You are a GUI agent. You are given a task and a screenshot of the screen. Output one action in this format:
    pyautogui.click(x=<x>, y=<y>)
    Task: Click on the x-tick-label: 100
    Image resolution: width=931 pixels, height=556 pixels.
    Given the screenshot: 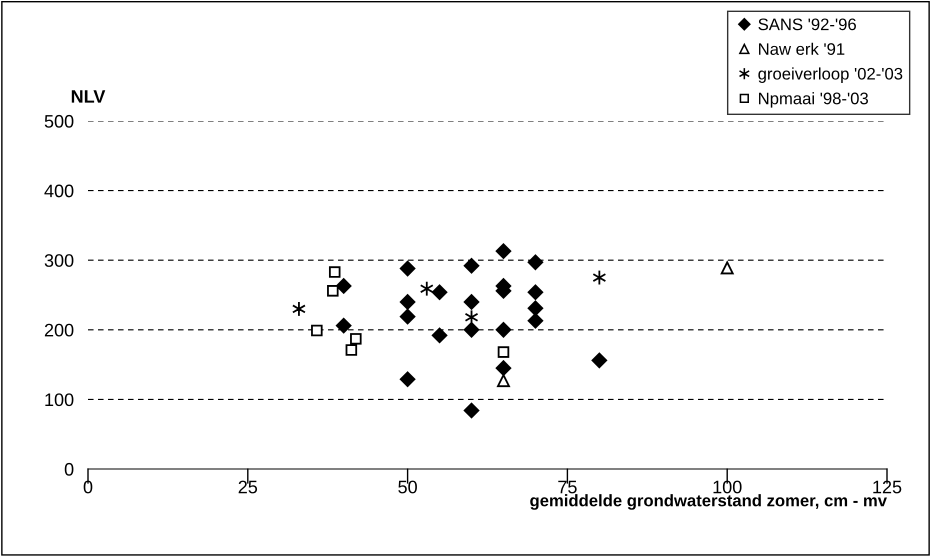 What is the action you would take?
    pyautogui.click(x=728, y=487)
    